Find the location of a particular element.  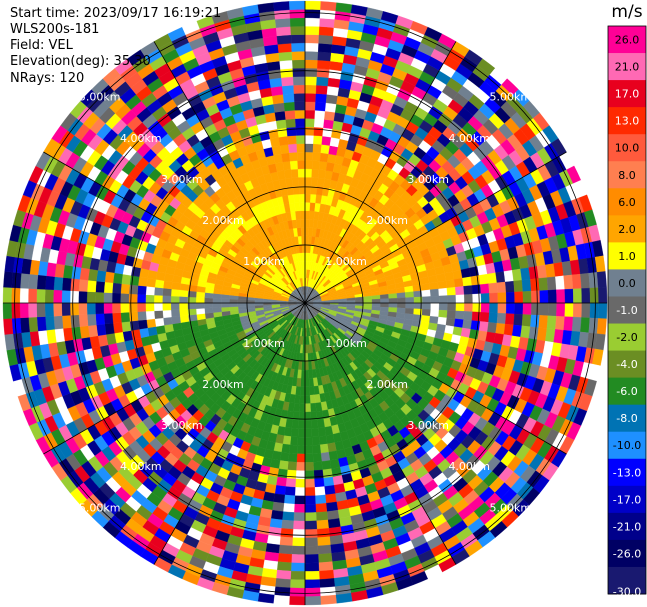

colorbar-tick-label: -17.0 is located at coordinates (627, 499).